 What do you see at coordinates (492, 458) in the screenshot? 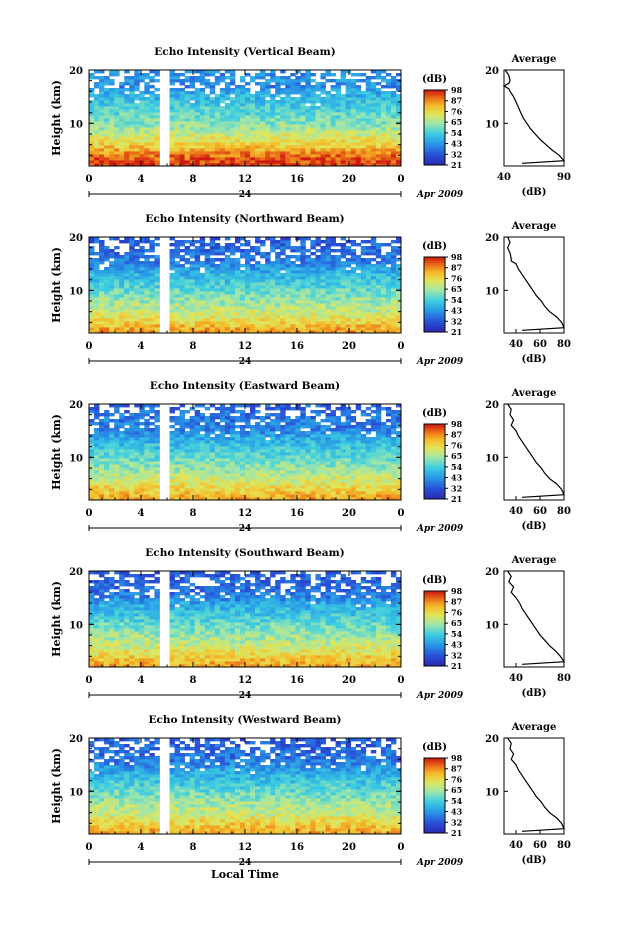
I see `average-y-tick-label: 10` at bounding box center [492, 458].